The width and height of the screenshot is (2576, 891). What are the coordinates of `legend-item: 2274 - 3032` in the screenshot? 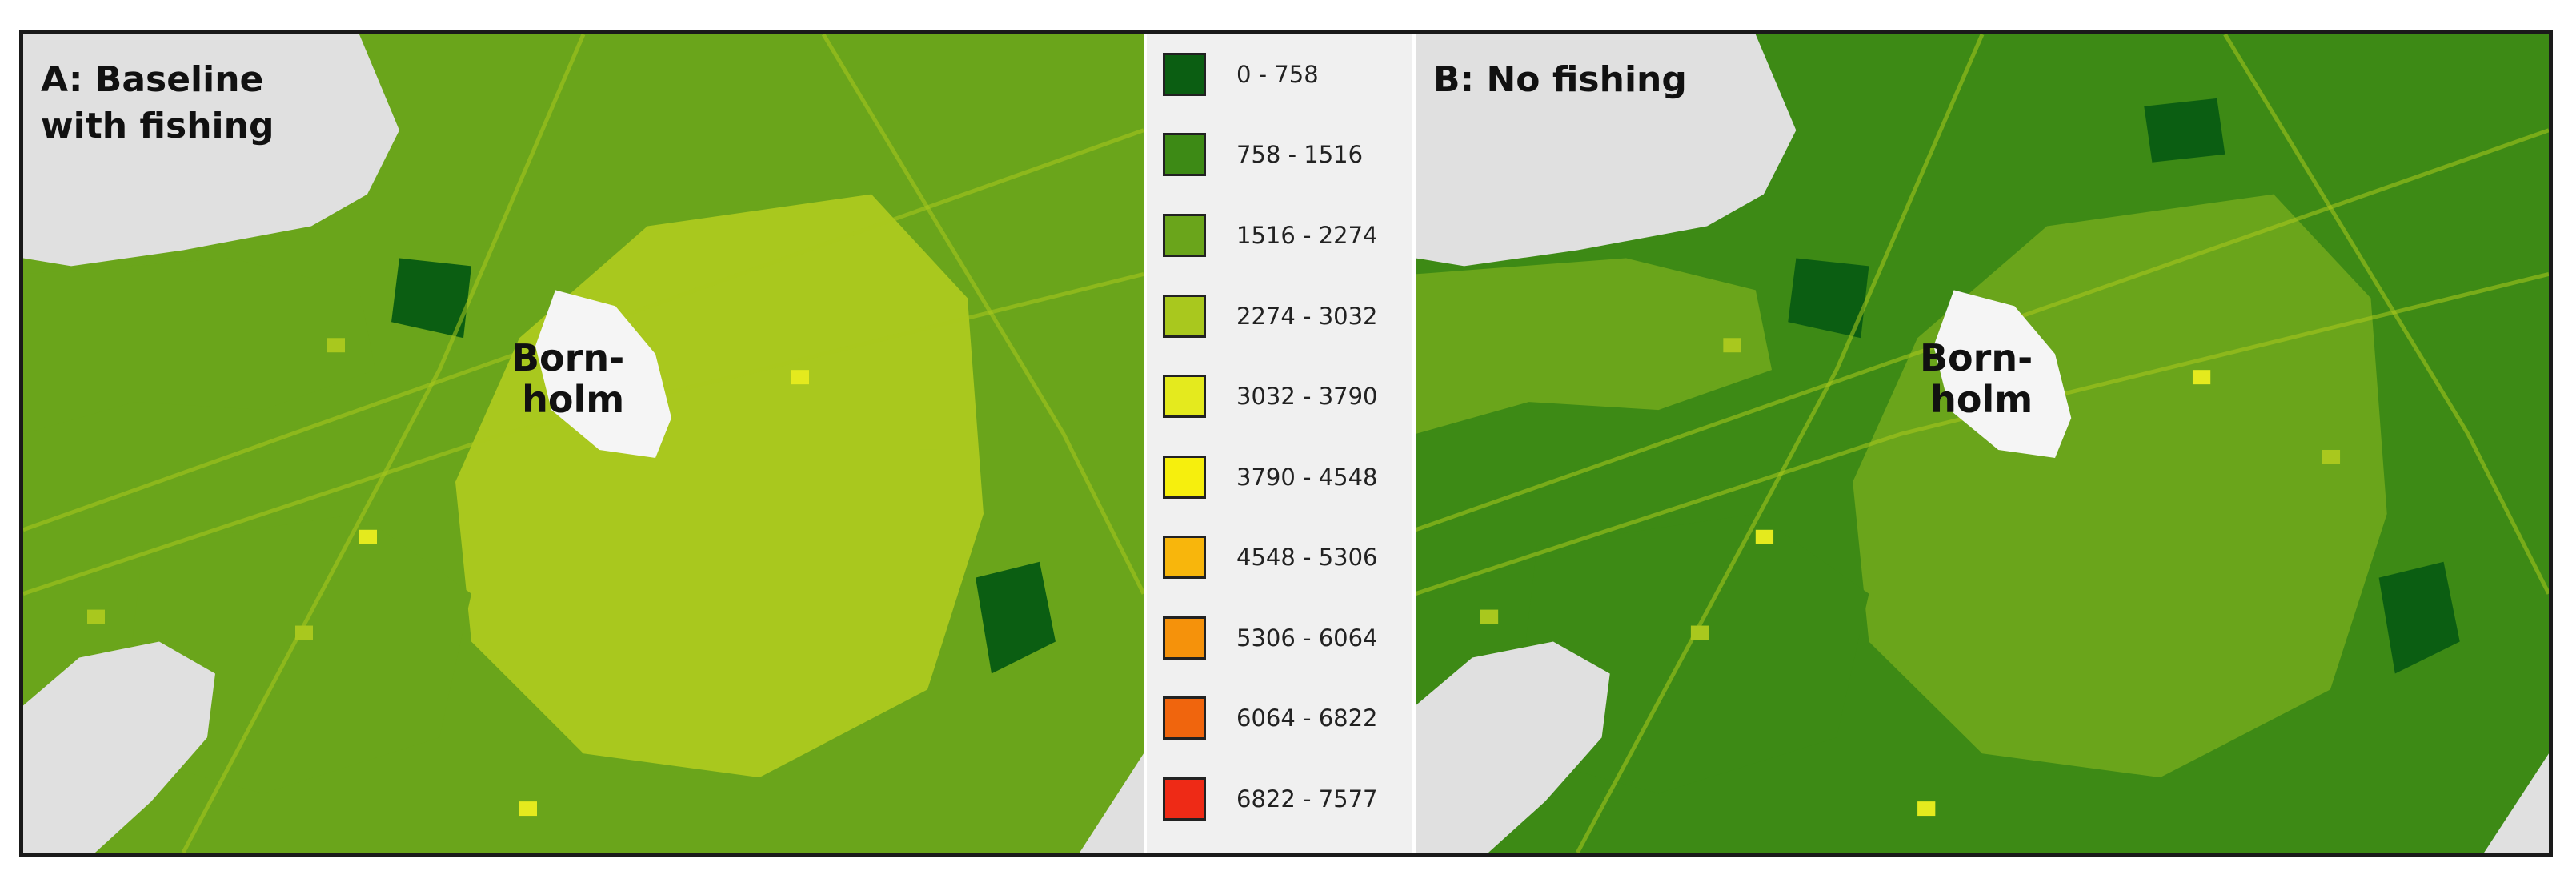 It's located at (1270, 316).